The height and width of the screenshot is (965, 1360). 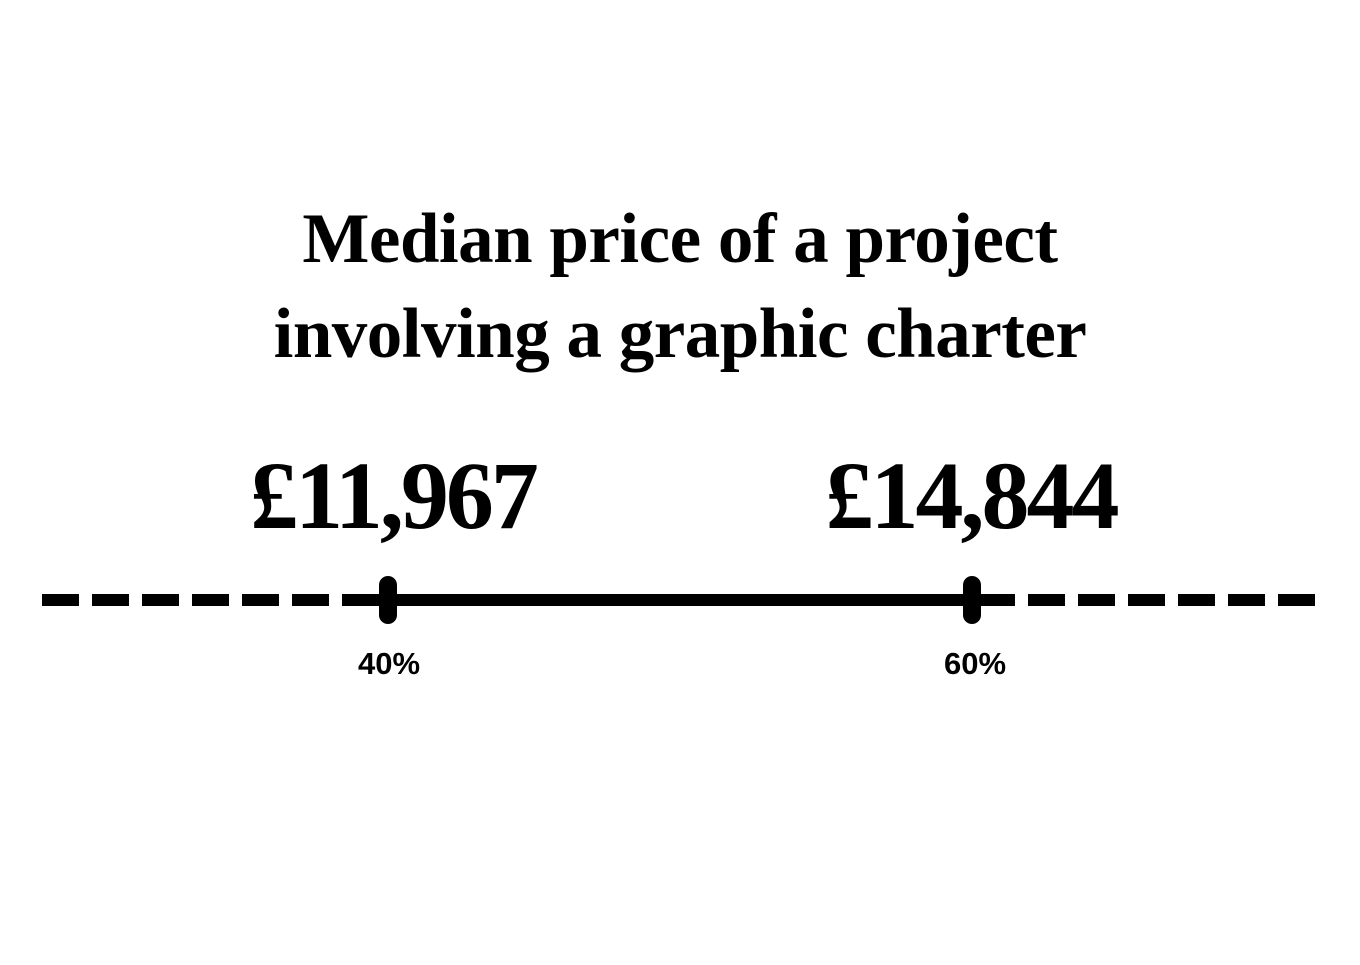 What do you see at coordinates (389, 663) in the screenshot?
I see `percentile-label-40: 40%` at bounding box center [389, 663].